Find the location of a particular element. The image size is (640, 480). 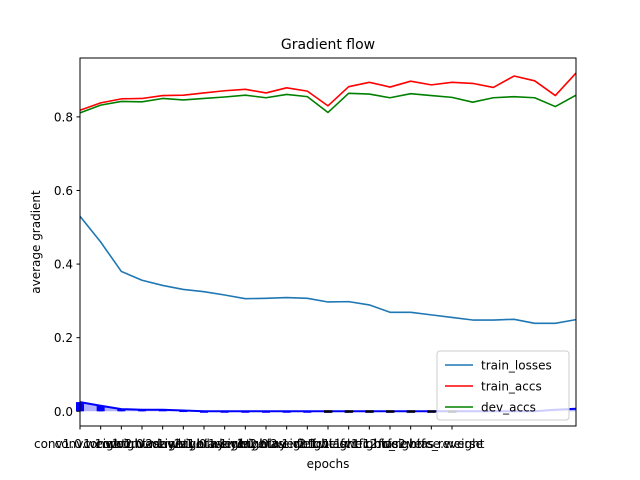

x-tick-label: layer1.1.bias is located at coordinates (246, 444).